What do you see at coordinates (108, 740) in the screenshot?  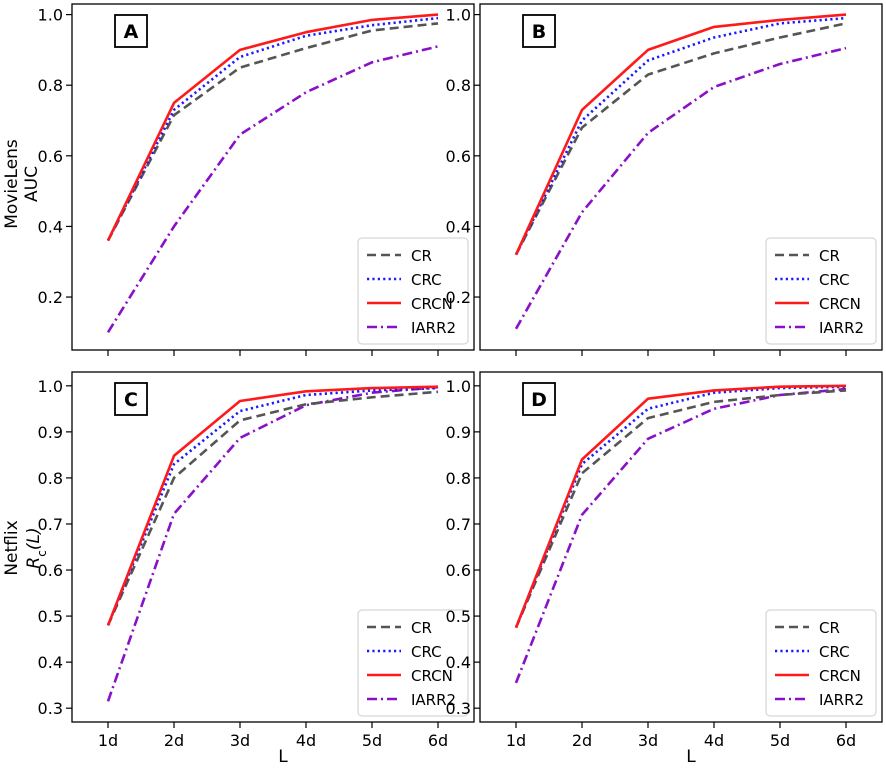 I see `panel-c-xtick-label: 1d` at bounding box center [108, 740].